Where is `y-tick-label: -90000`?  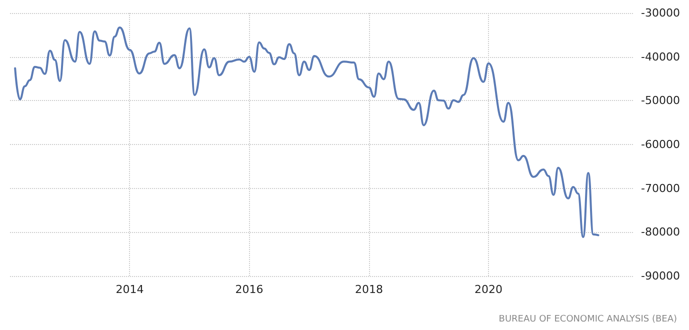 y-tick-label: -90000 is located at coordinates (660, 276).